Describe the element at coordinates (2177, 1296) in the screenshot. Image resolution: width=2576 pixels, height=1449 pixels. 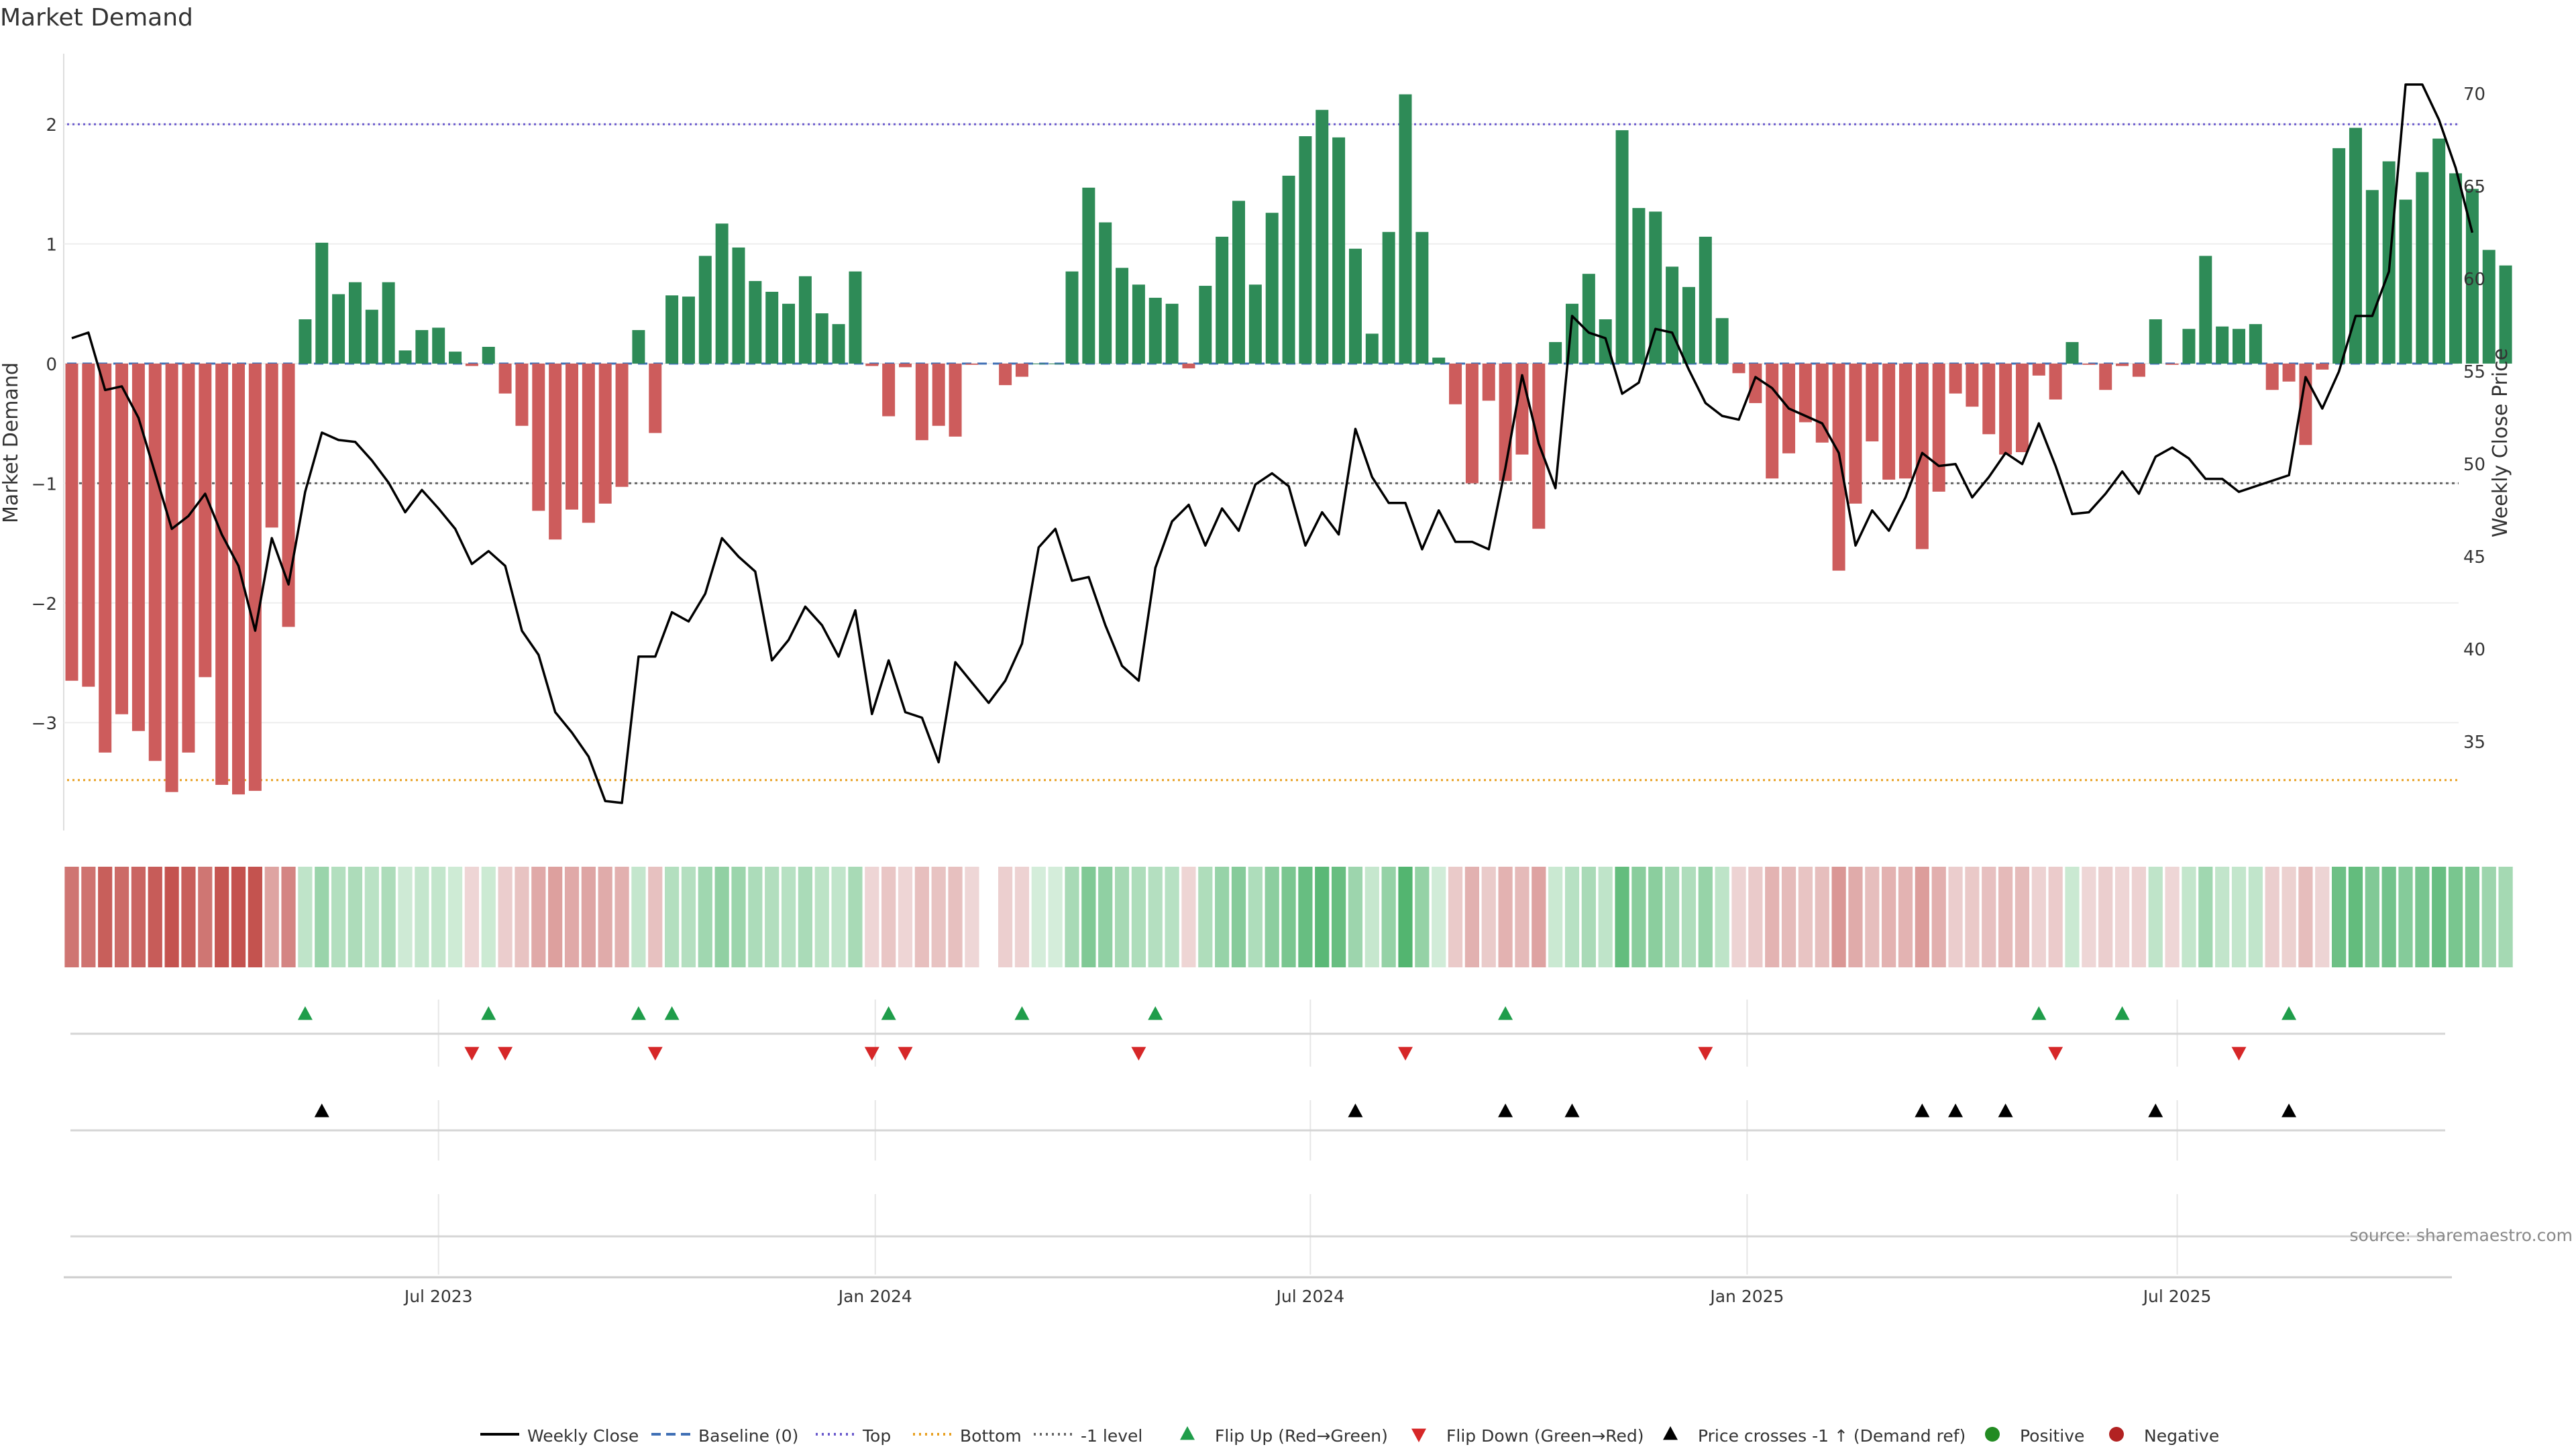
I see `x-tick-label: Jul 2025` at that location.